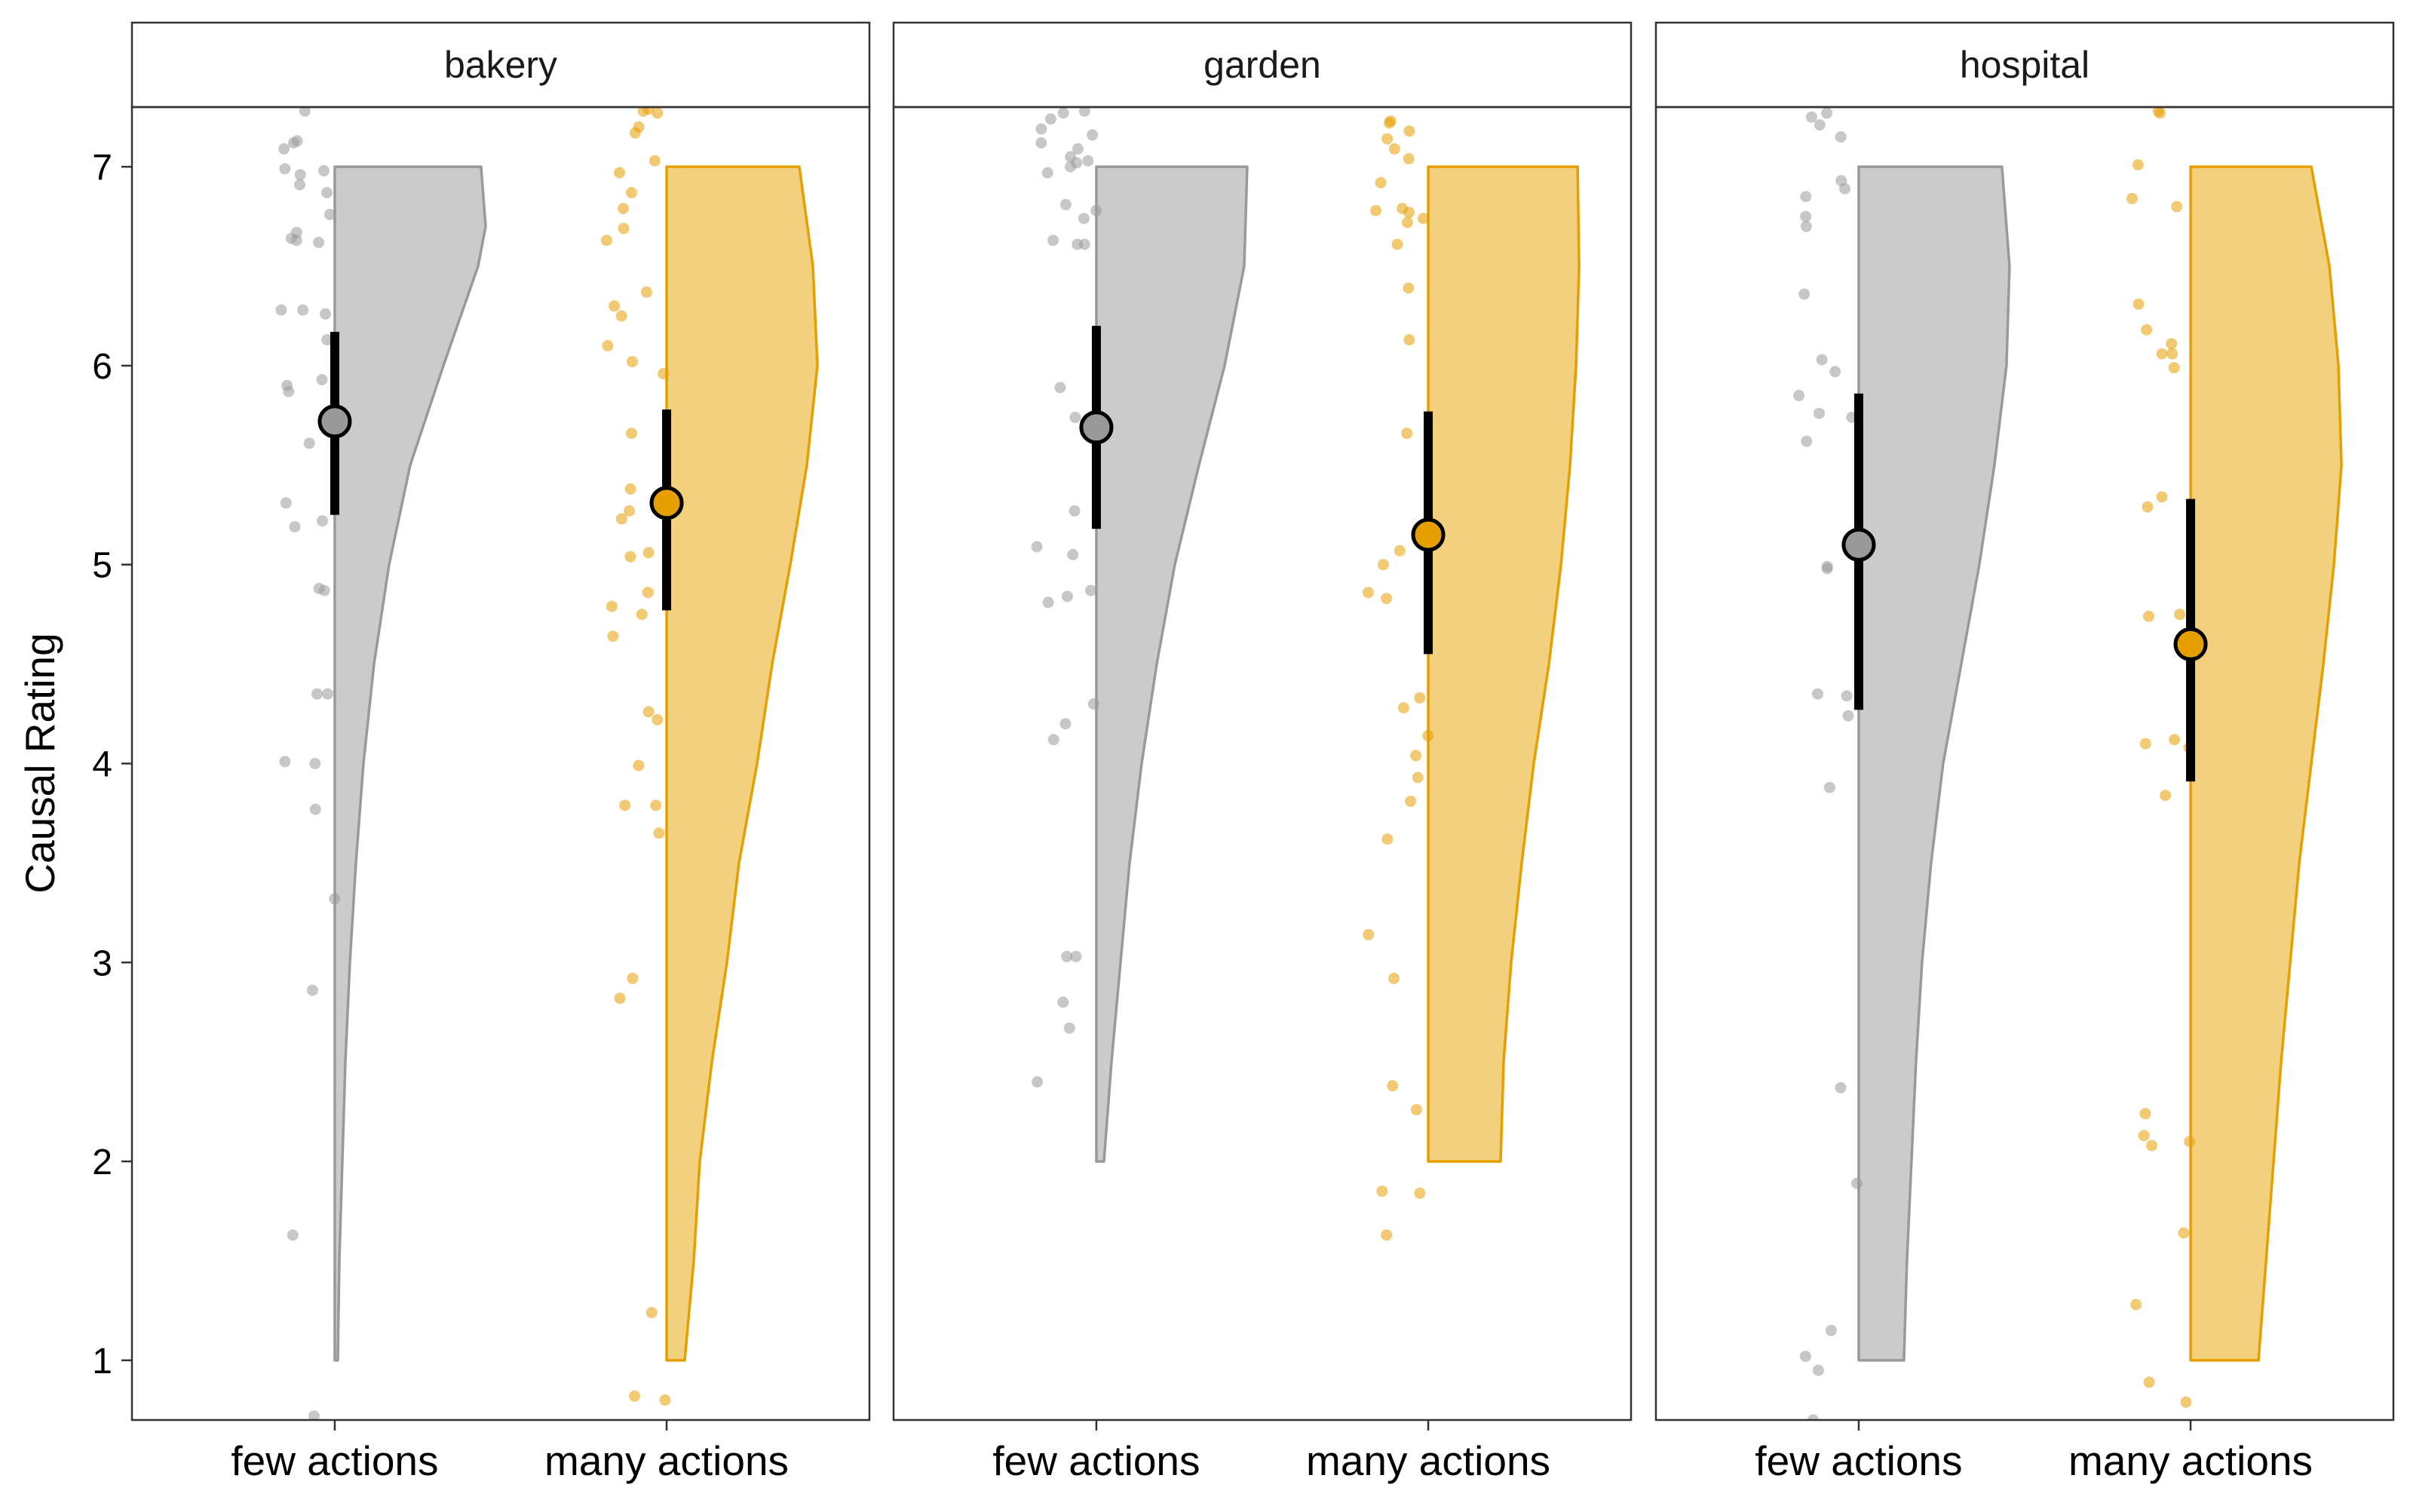  What do you see at coordinates (102, 765) in the screenshot?
I see `y-tick-label: 4` at bounding box center [102, 765].